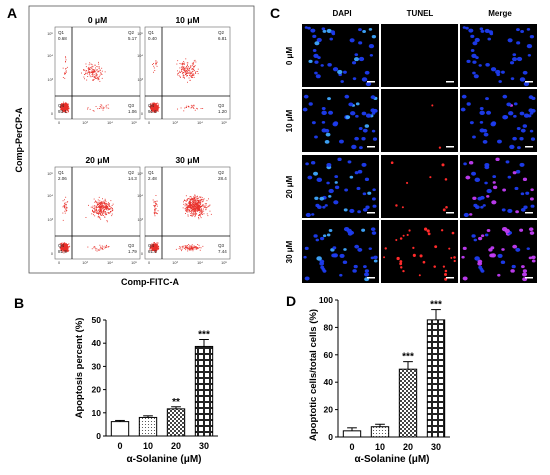  I want to click on scale-bar, so click(450, 82).